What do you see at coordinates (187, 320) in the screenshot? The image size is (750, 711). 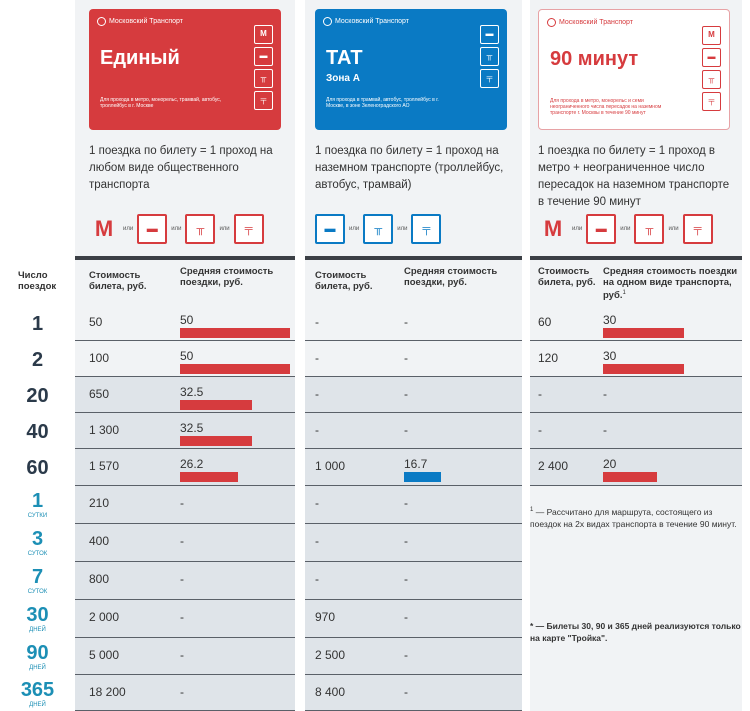 I see `avg-trip-price: 50` at bounding box center [187, 320].